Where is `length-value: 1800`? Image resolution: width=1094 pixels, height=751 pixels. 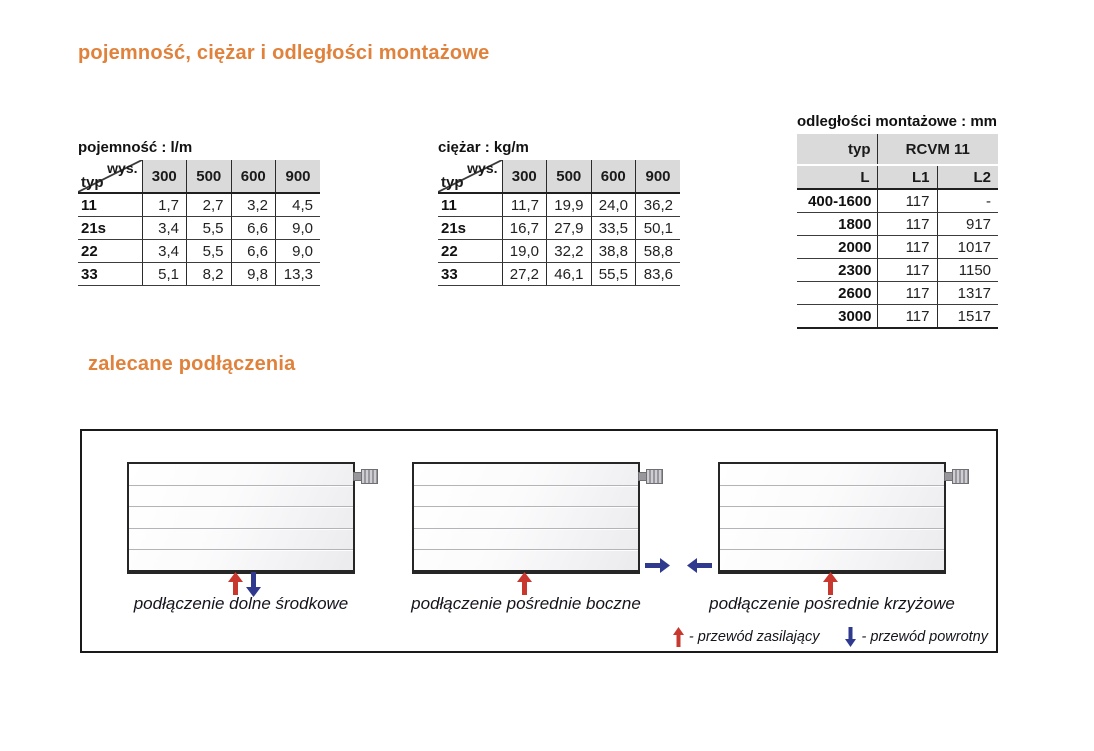 length-value: 1800 is located at coordinates (837, 224).